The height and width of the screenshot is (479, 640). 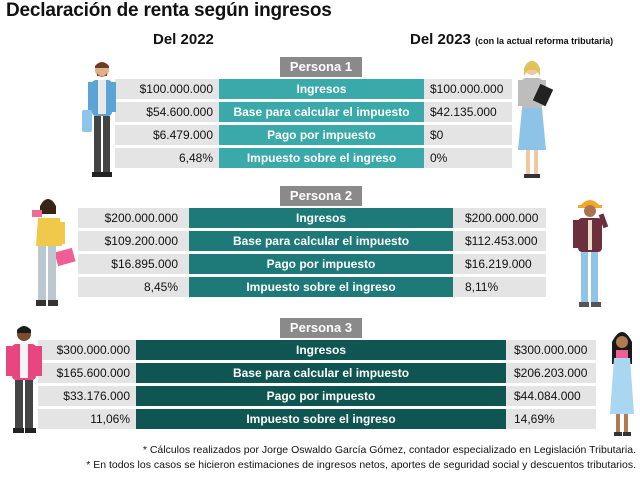 What do you see at coordinates (179, 112) in the screenshot?
I see `value-2022: $54.600.000` at bounding box center [179, 112].